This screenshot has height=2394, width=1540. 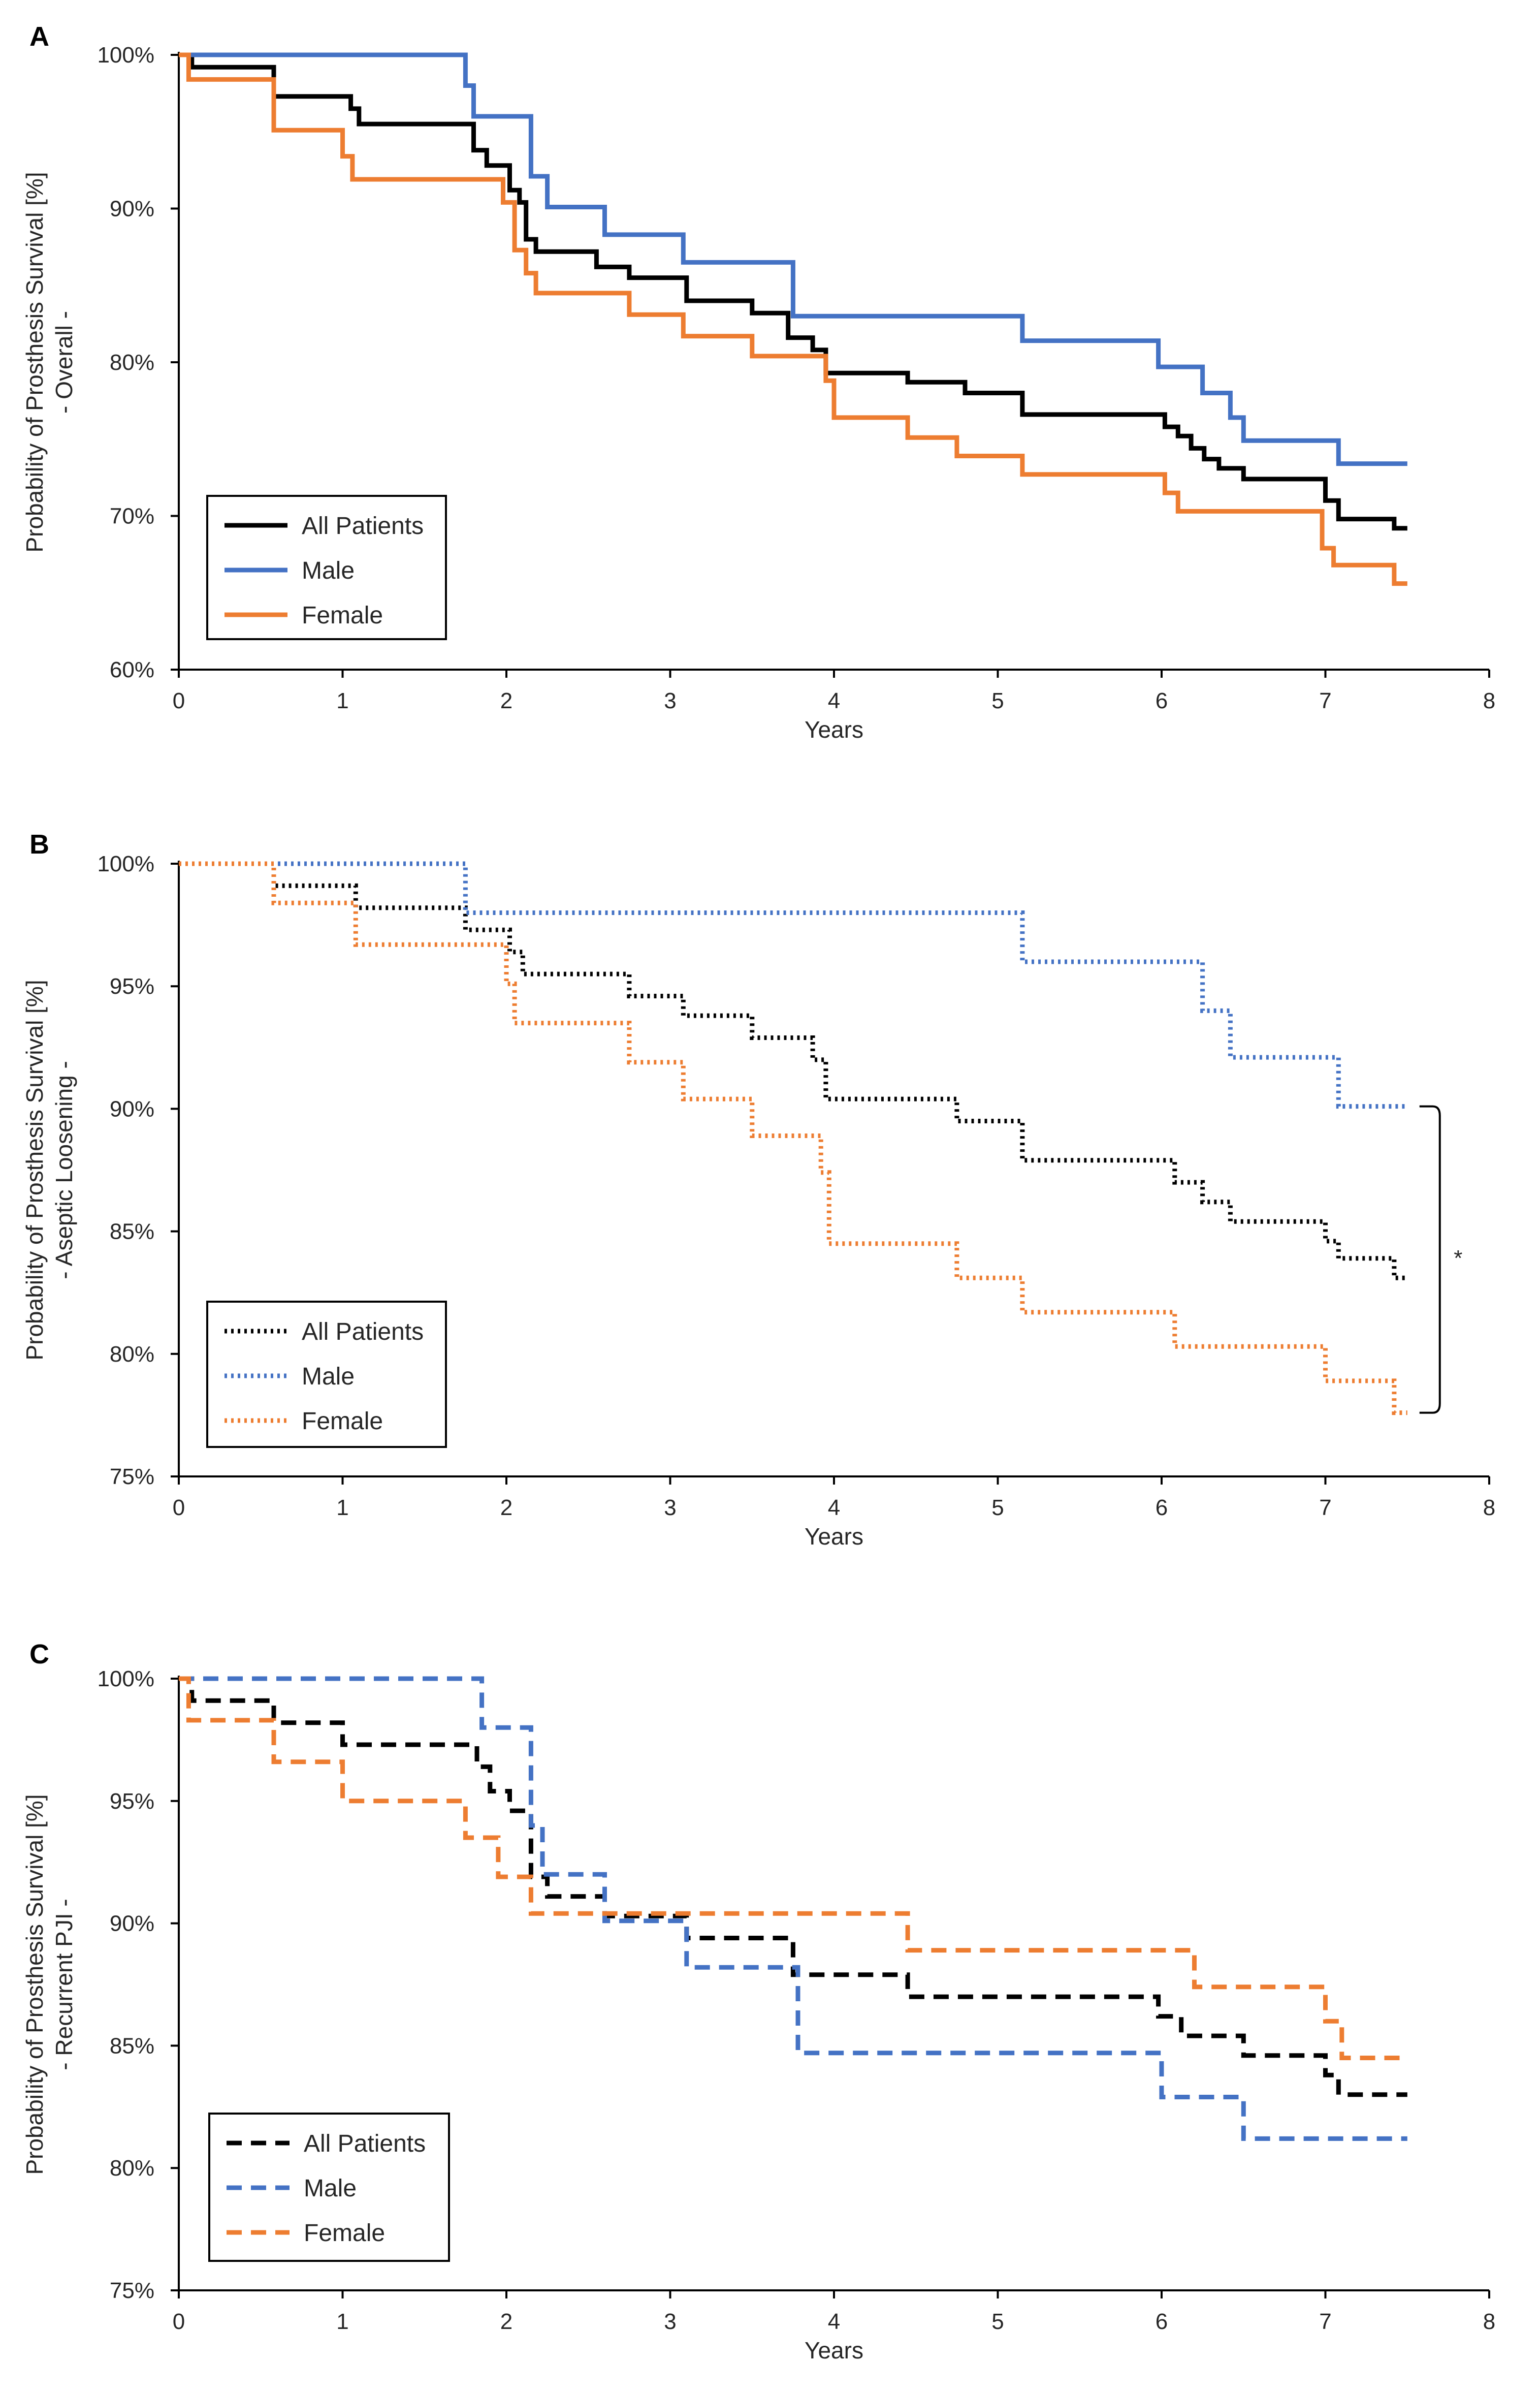 I want to click on panel-letter: B, so click(x=39, y=844).